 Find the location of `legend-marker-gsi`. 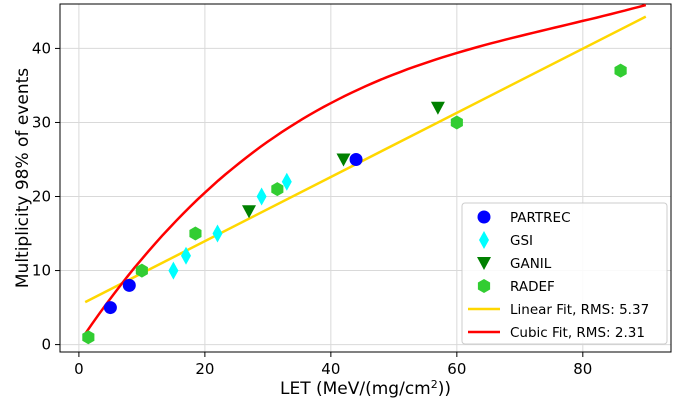

legend-marker-gsi is located at coordinates (484, 240).